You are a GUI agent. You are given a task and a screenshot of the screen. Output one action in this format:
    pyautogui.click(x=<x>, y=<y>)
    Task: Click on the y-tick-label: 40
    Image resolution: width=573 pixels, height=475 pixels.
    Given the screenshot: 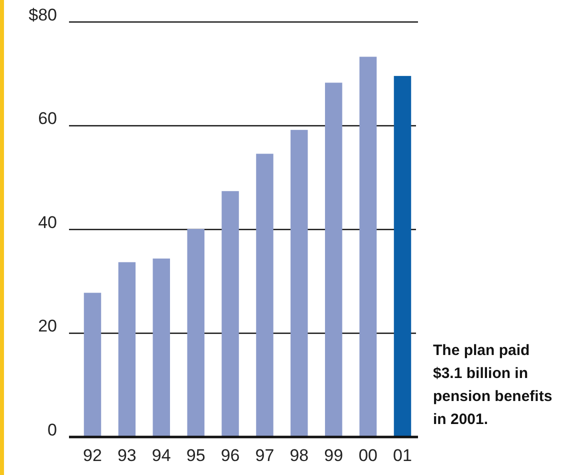 What is the action you would take?
    pyautogui.click(x=47, y=222)
    